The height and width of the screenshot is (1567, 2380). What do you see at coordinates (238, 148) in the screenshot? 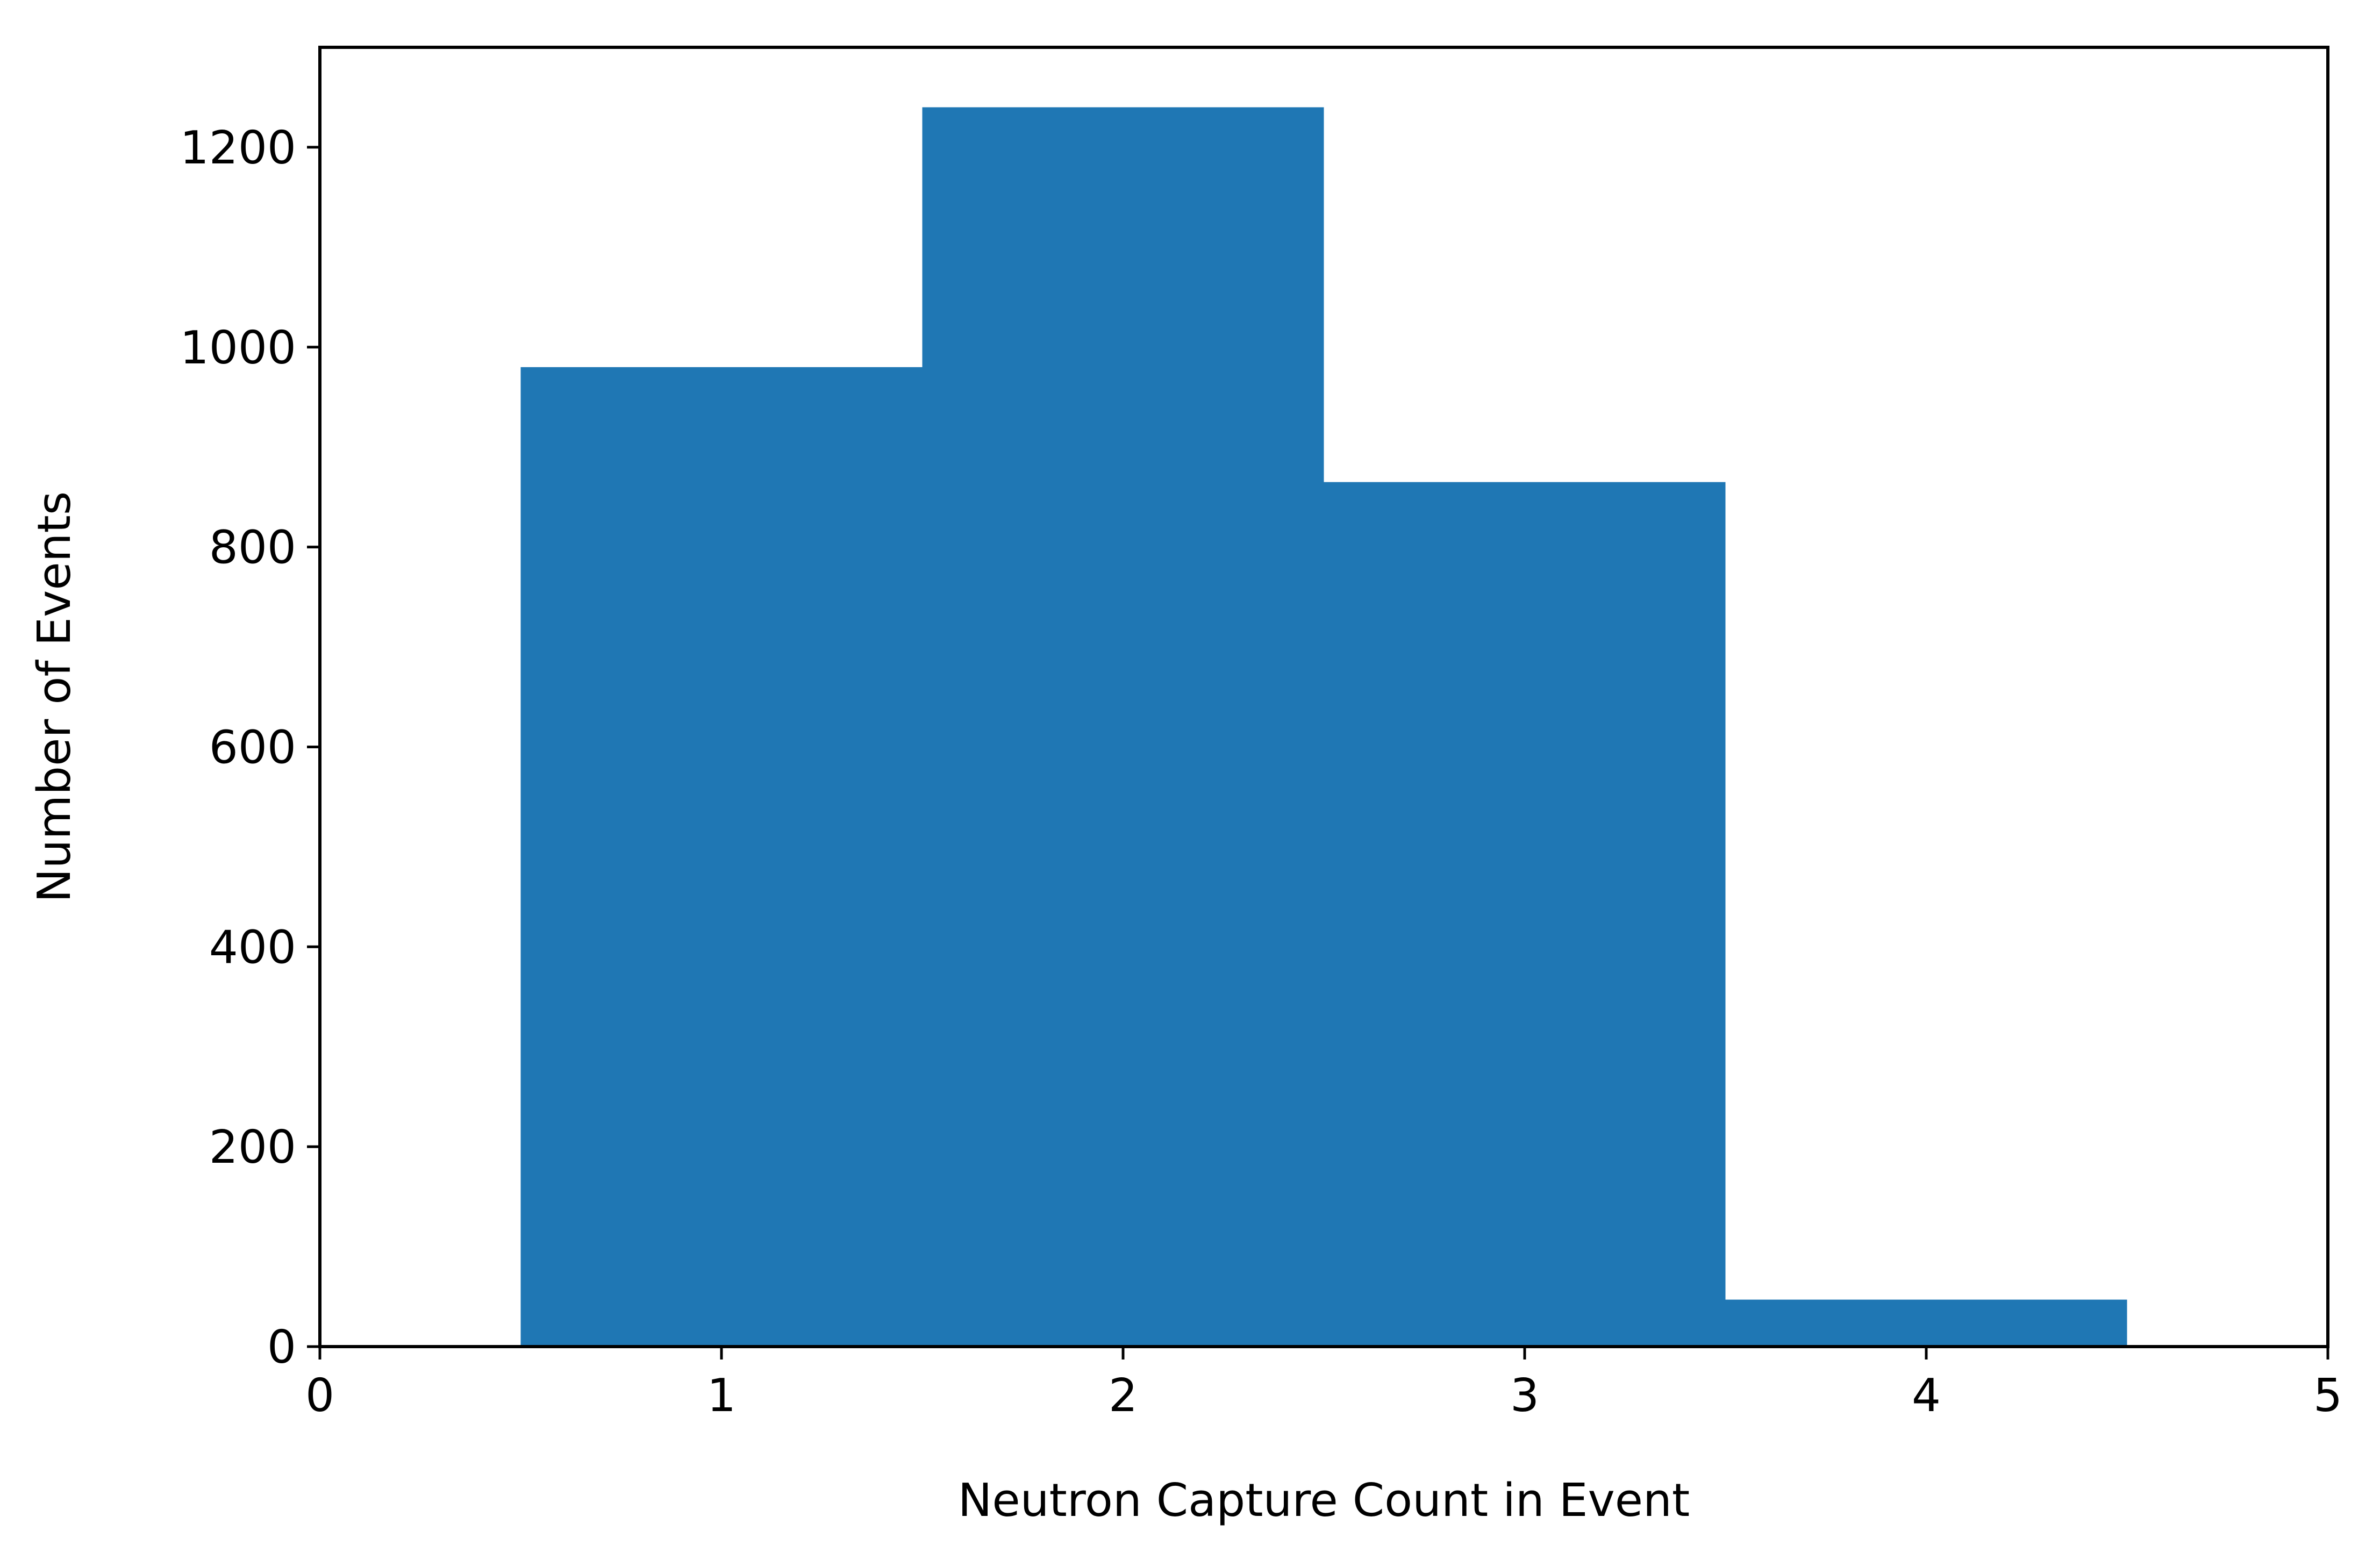
I see `y-tick-label-6: 1200` at bounding box center [238, 148].